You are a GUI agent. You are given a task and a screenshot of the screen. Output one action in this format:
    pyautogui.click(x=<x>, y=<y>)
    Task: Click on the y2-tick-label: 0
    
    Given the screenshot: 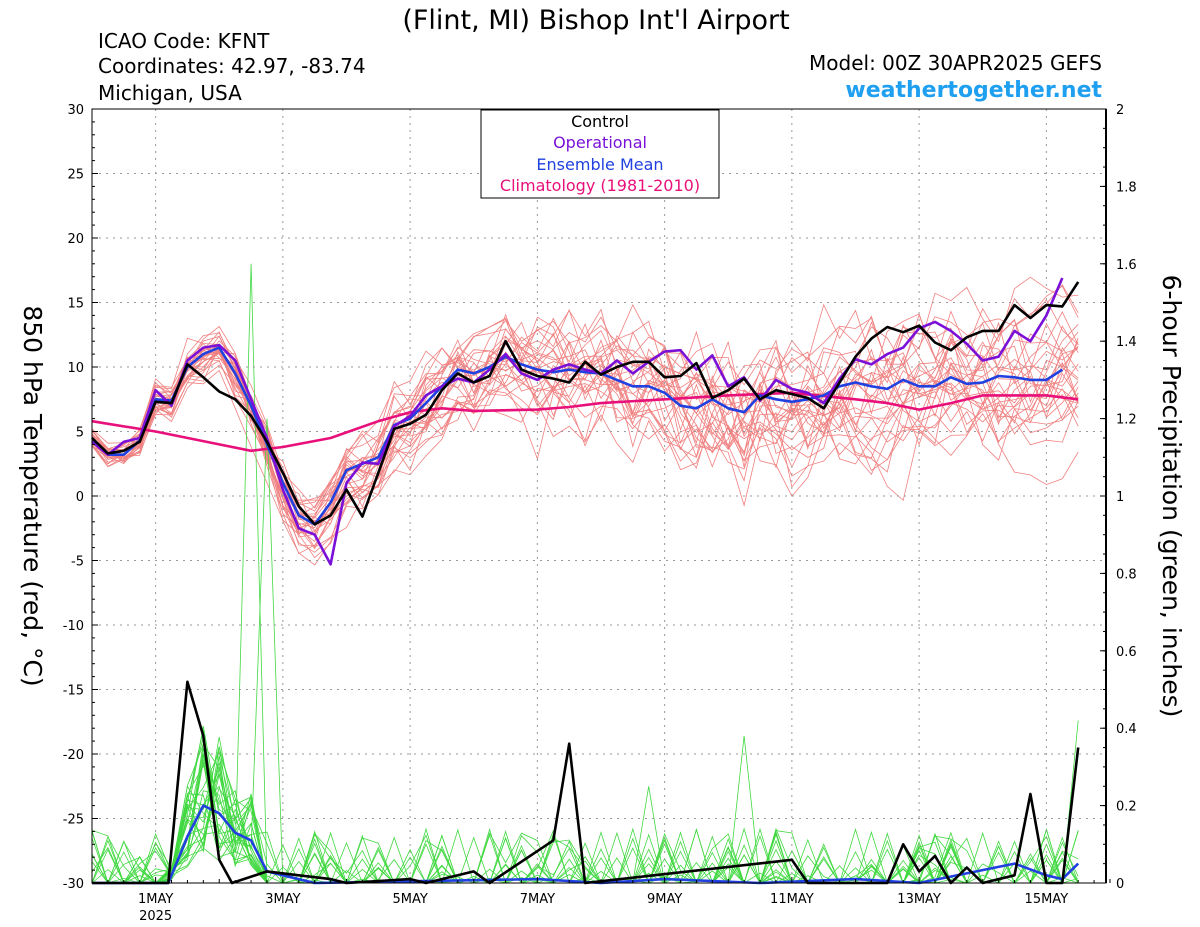 What is the action you would take?
    pyautogui.click(x=1120, y=884)
    